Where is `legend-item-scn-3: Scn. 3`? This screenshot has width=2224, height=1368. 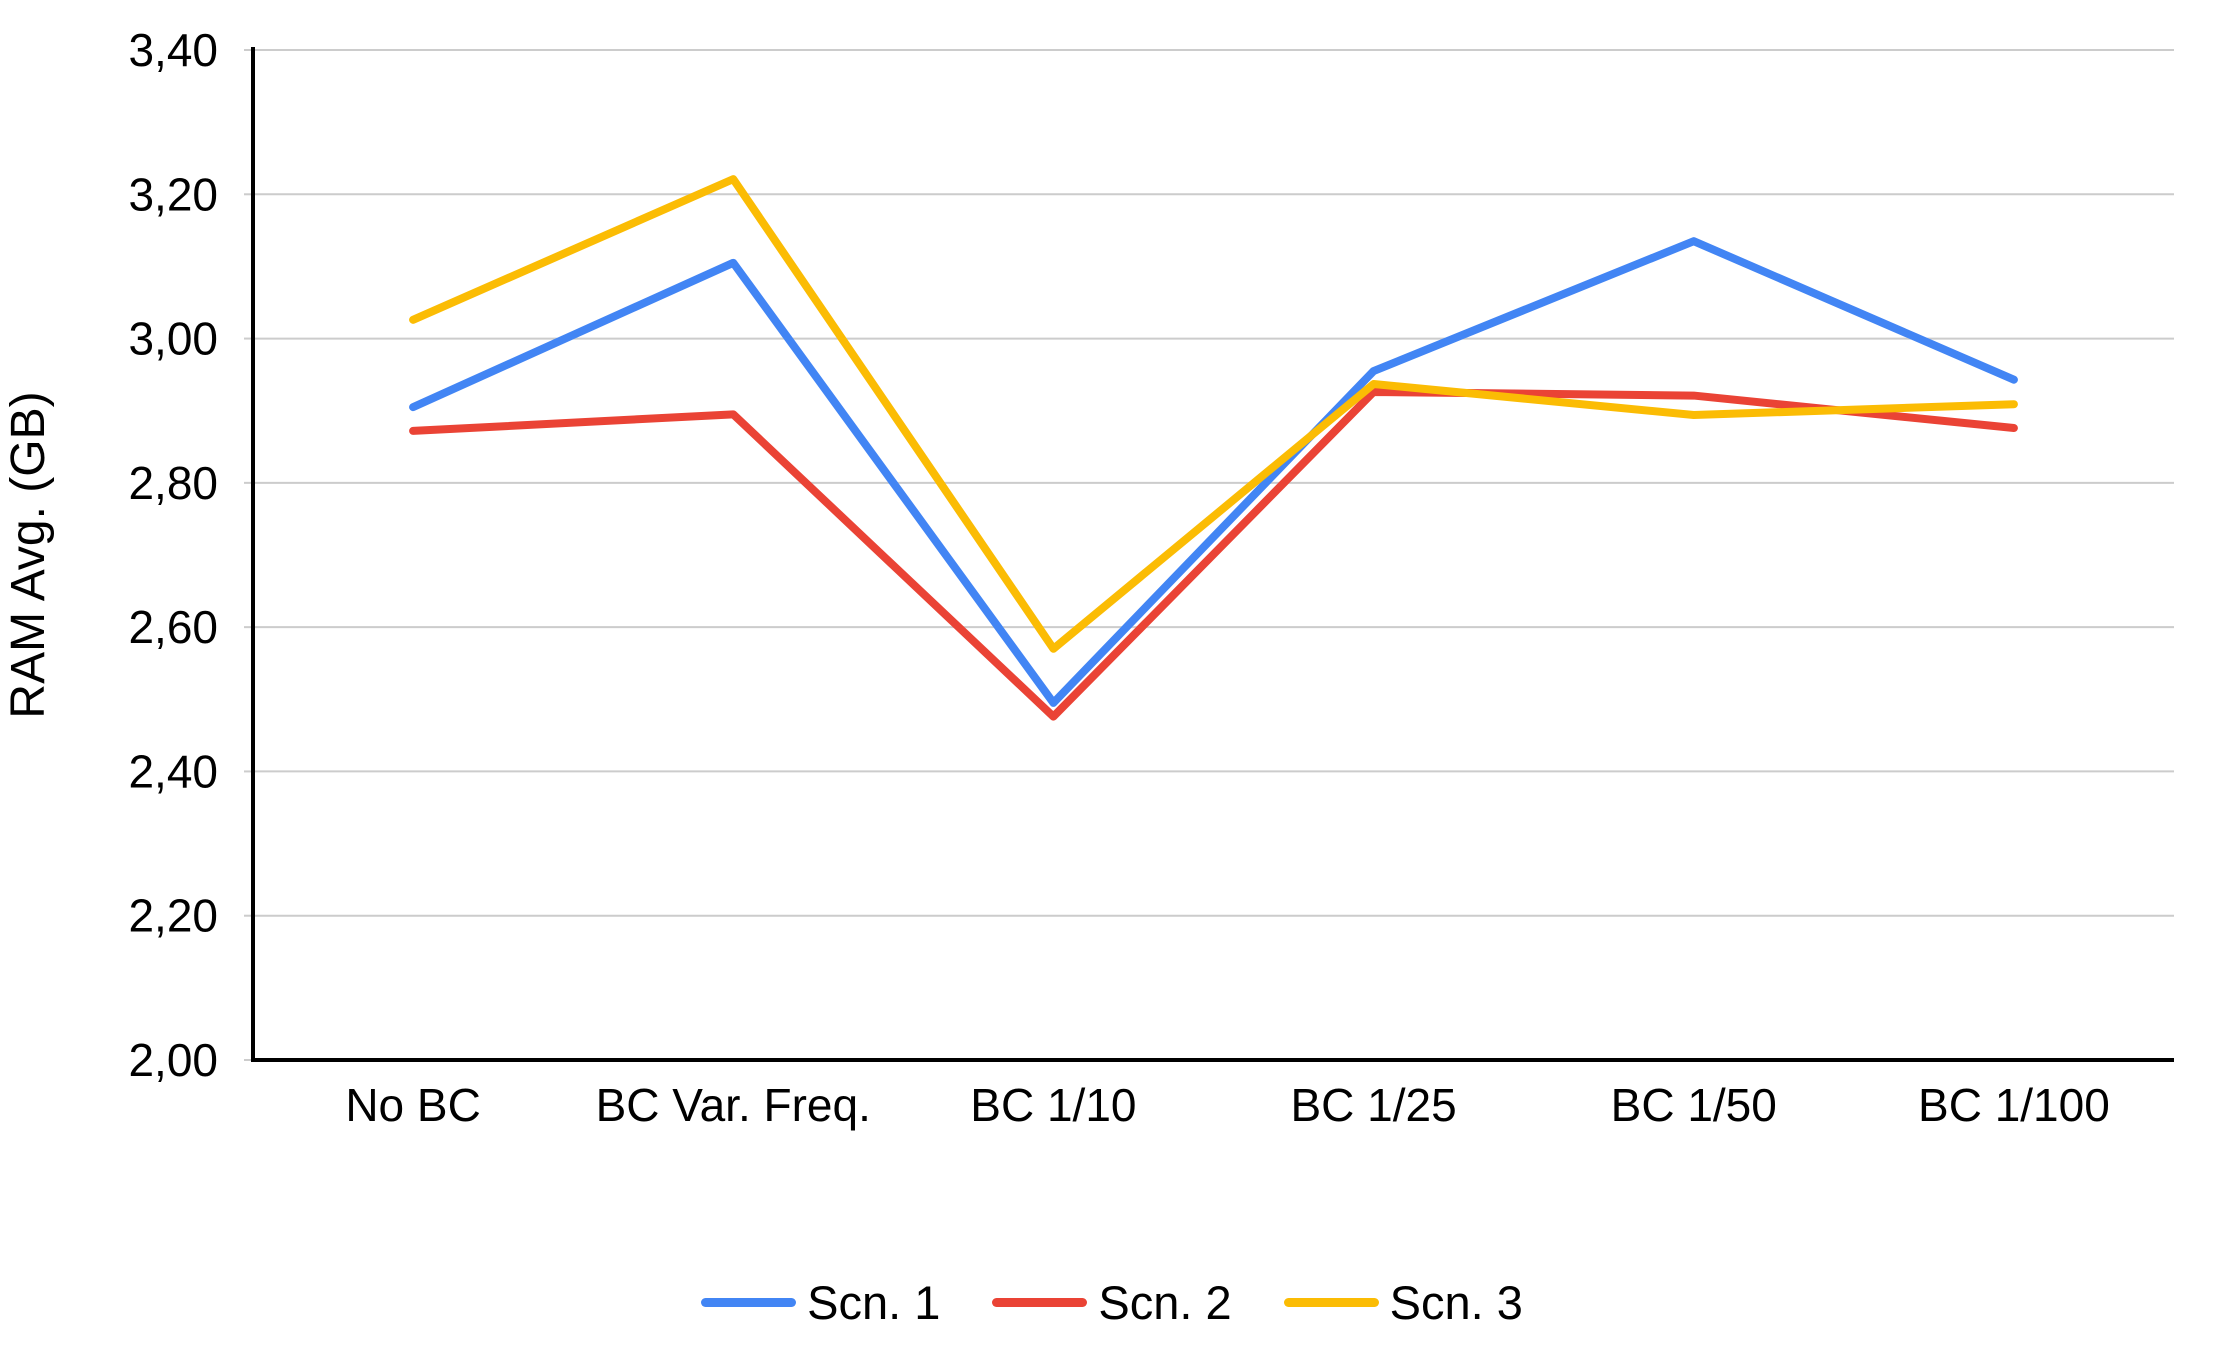
legend-item-scn-3: Scn. 3 is located at coordinates (1403, 1302).